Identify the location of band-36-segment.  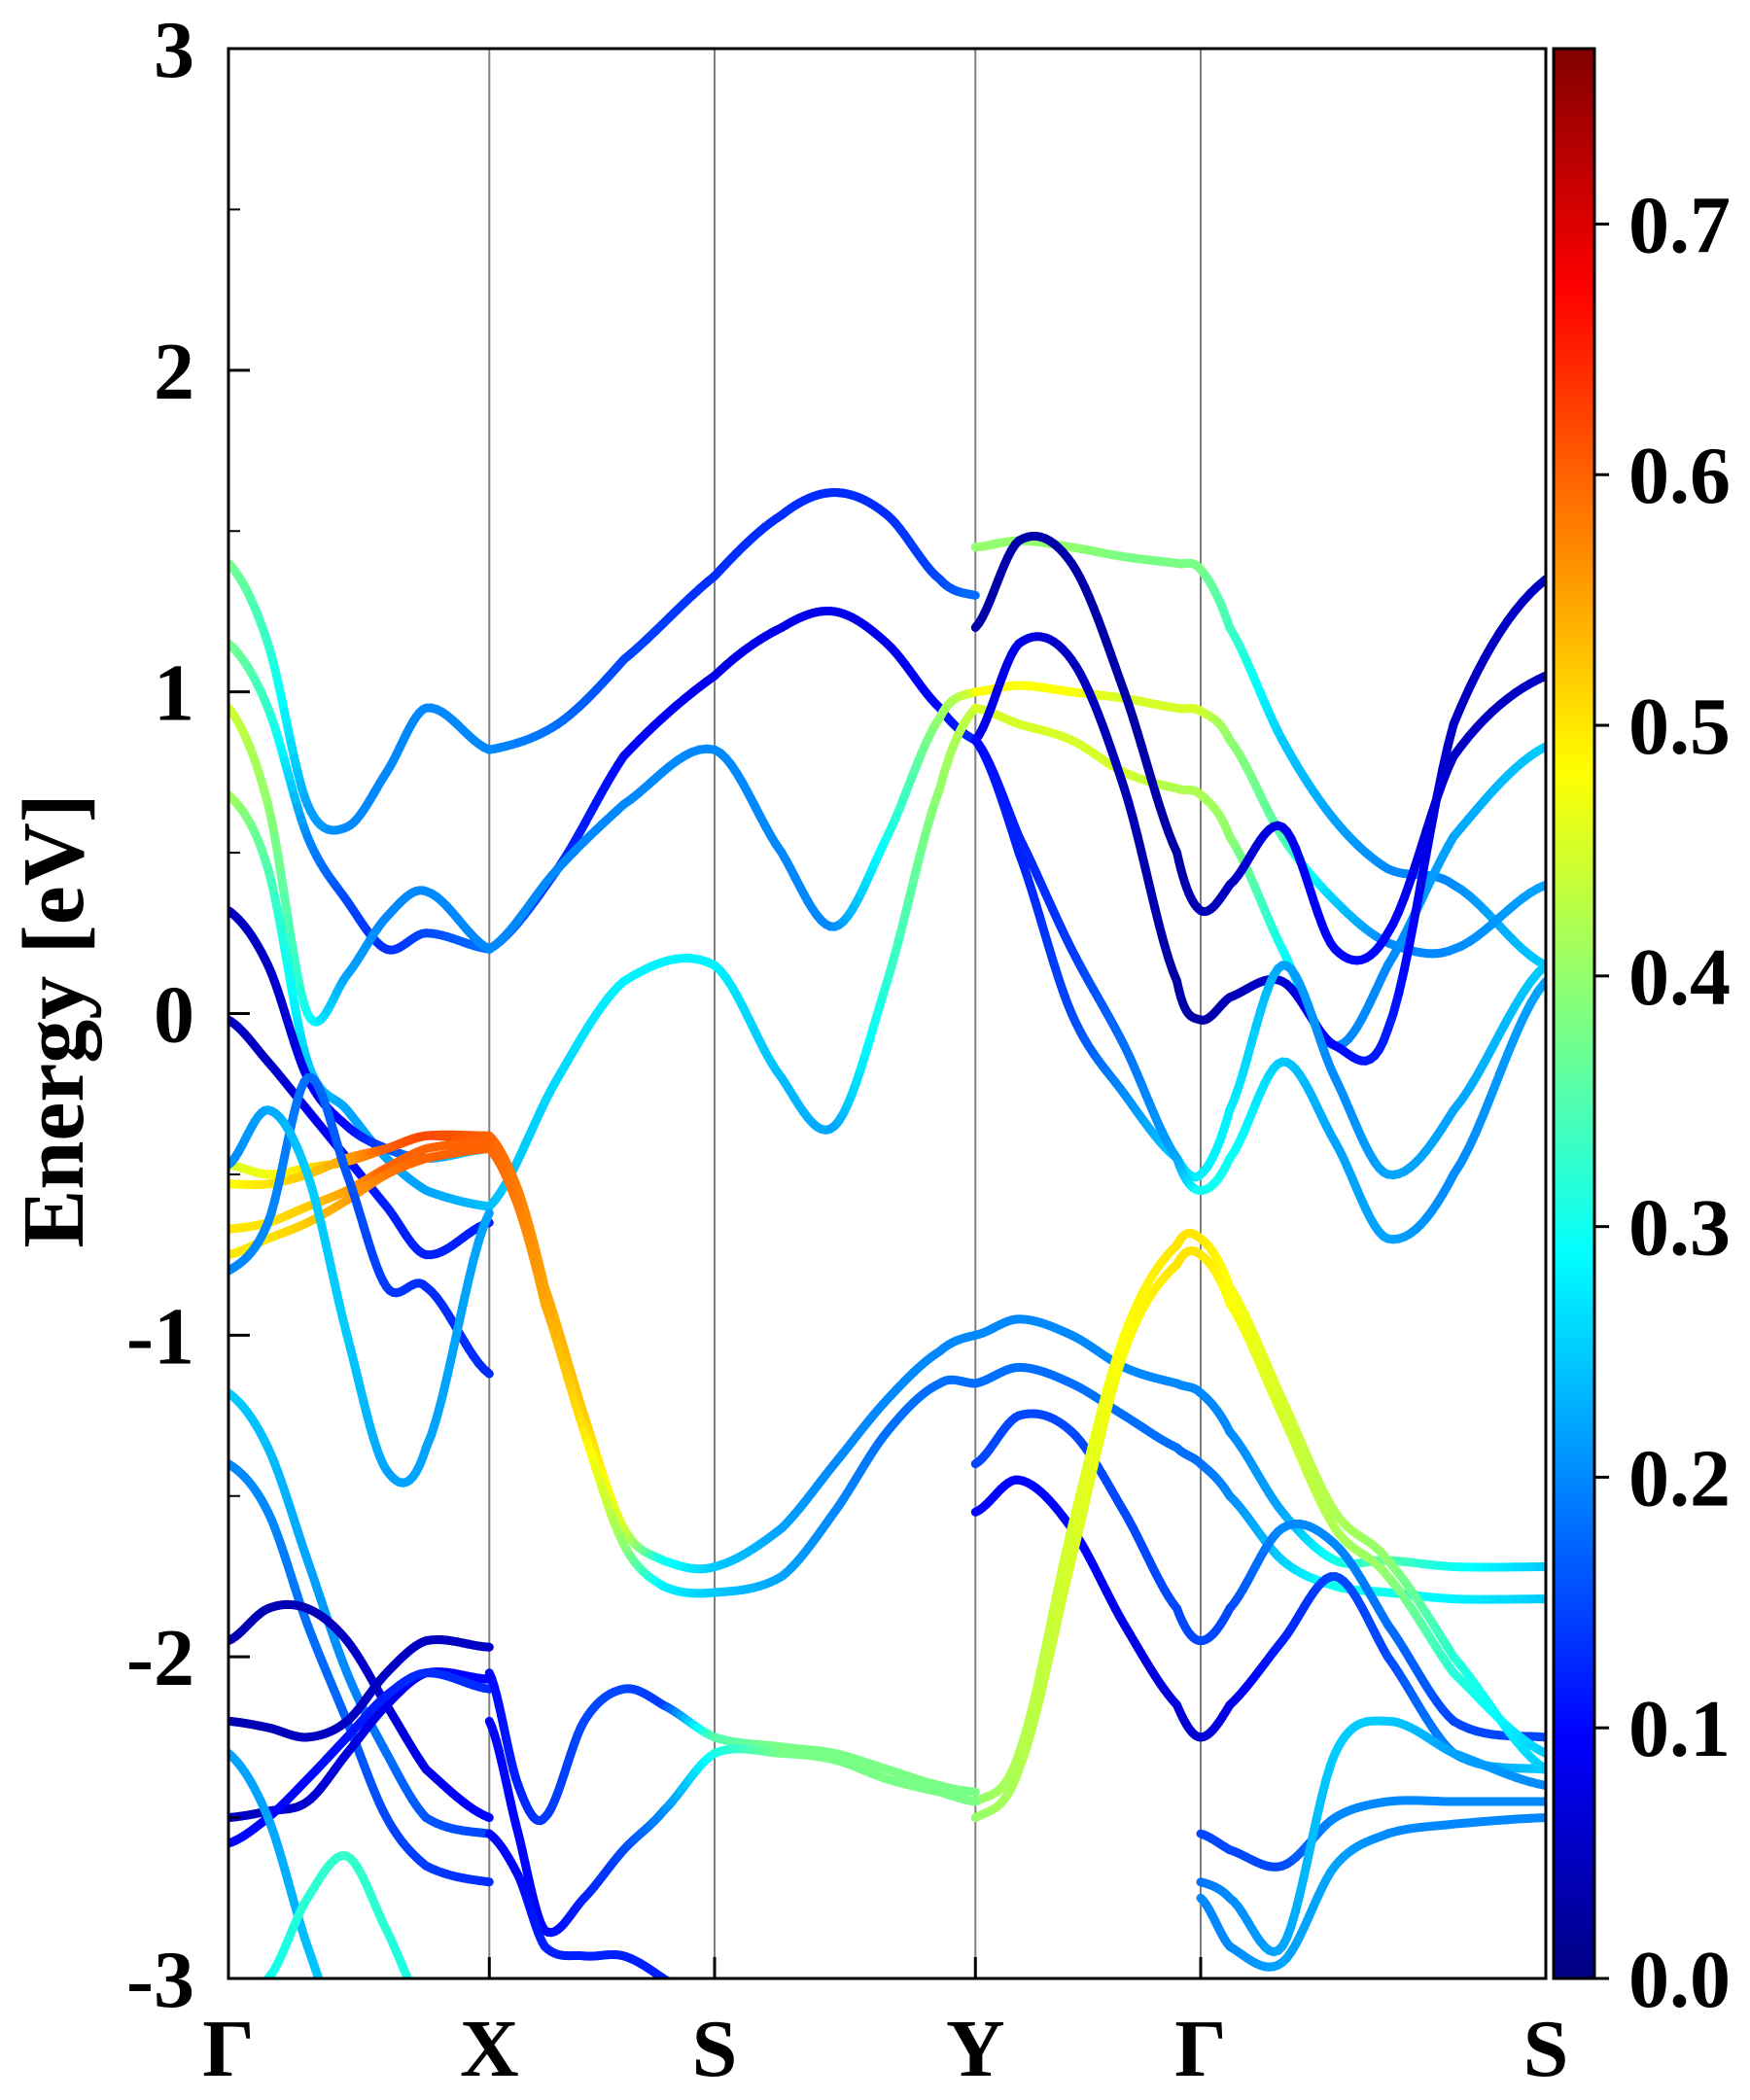
(486, 1688).